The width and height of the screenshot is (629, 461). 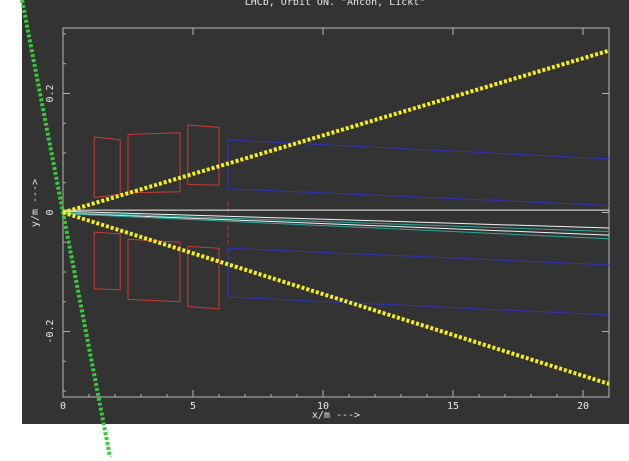 I want to click on x-tick-label: 20, so click(x=583, y=406).